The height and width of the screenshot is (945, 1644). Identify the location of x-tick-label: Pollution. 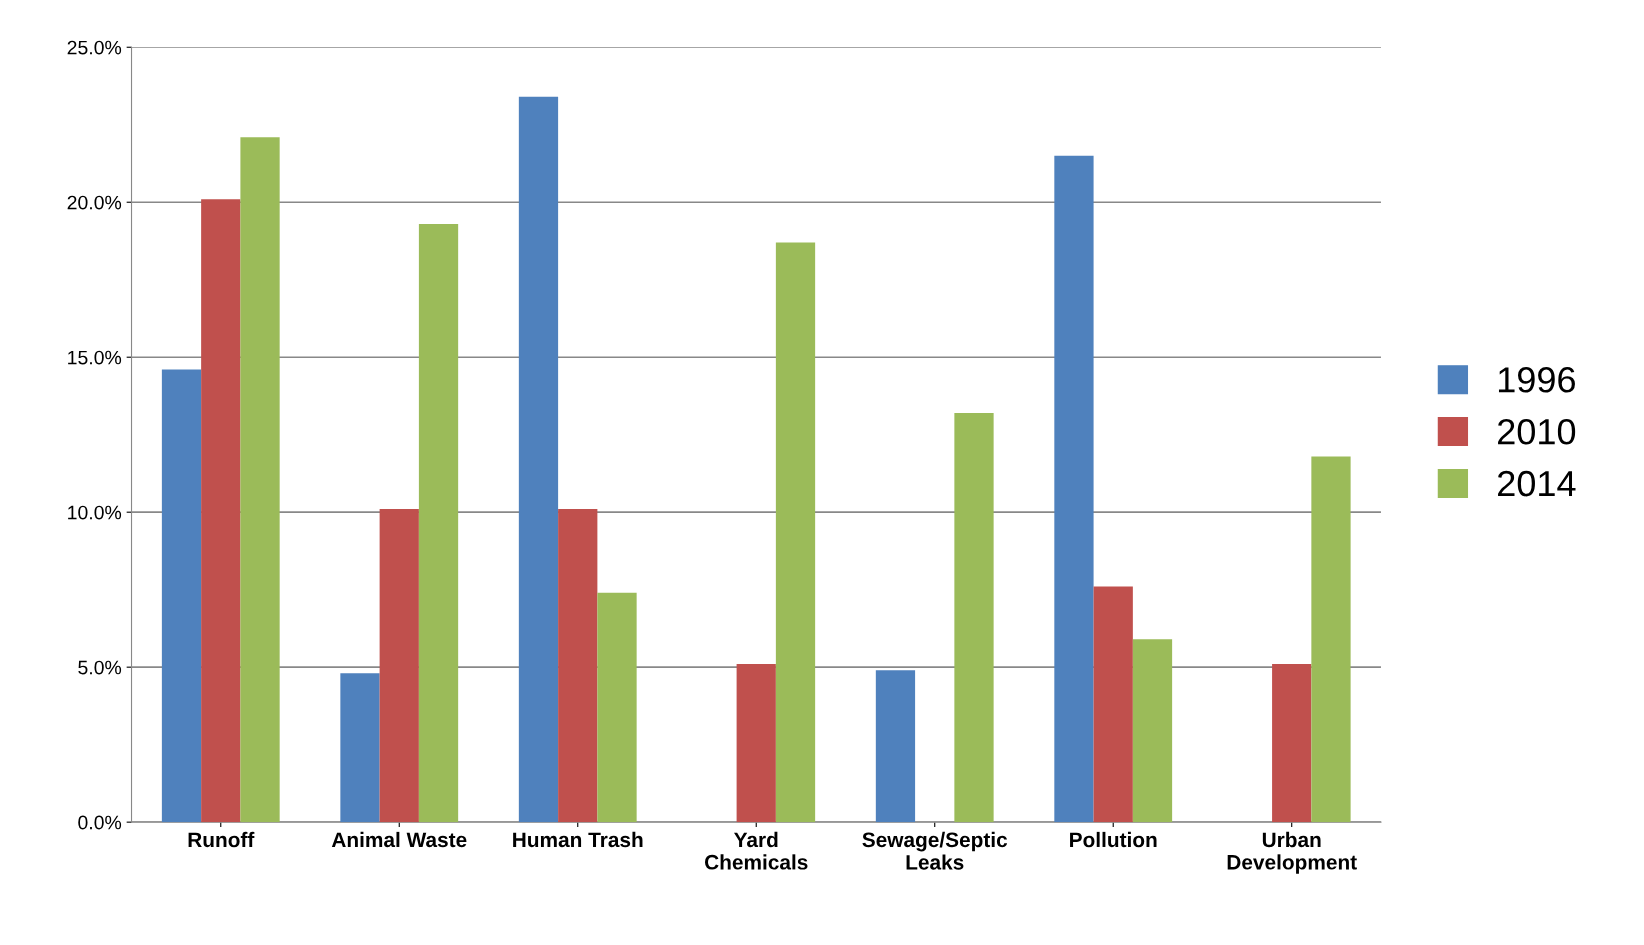
(1113, 839).